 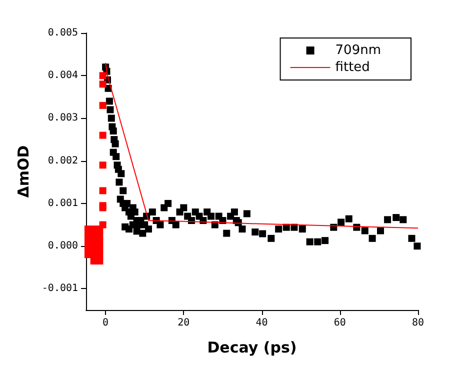 What do you see at coordinates (23, 171) in the screenshot?
I see `y-axis-title: ΔmOD` at bounding box center [23, 171].